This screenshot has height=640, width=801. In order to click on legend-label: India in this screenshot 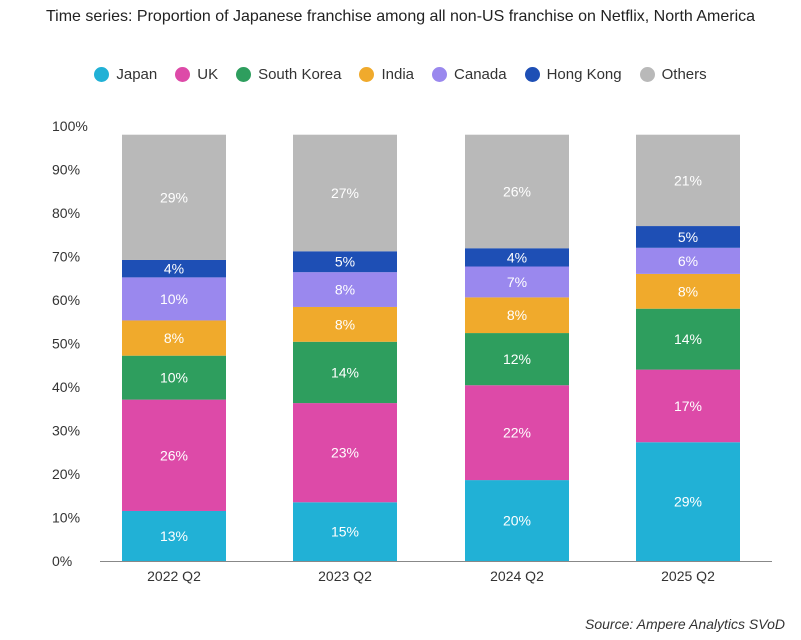, I will do `click(398, 74)`.